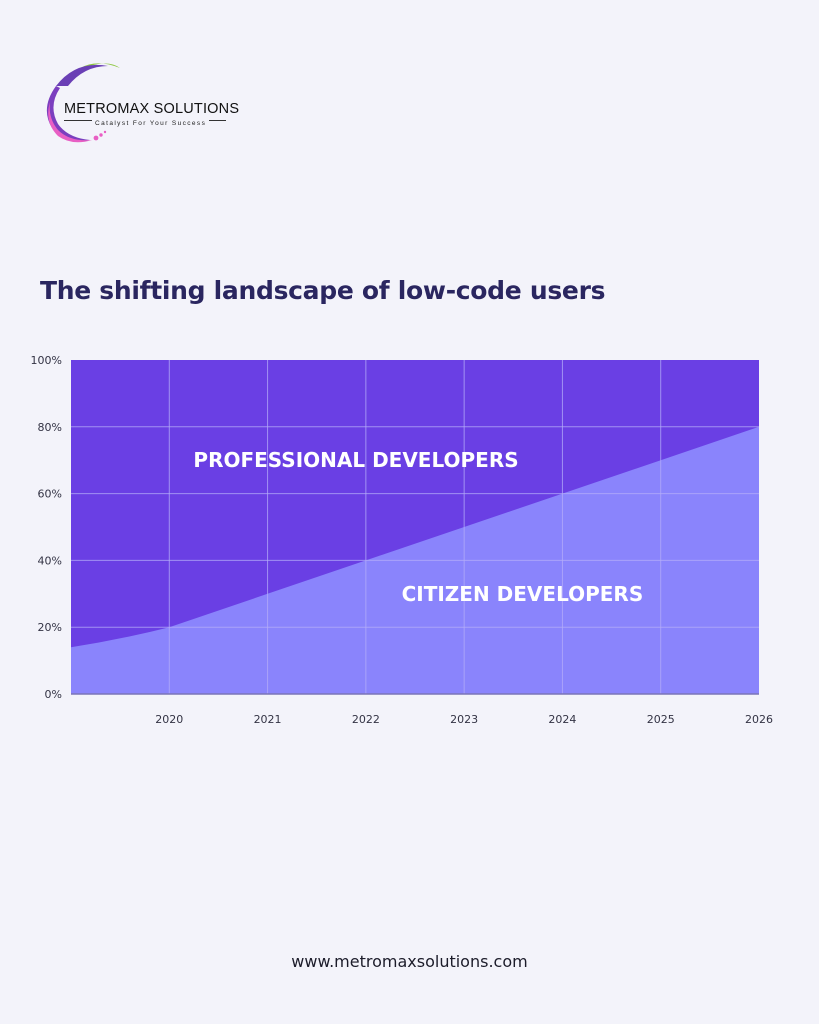 This screenshot has height=1024, width=819. Describe the element at coordinates (661, 719) in the screenshot. I see `x-tick-label: 2025` at that location.